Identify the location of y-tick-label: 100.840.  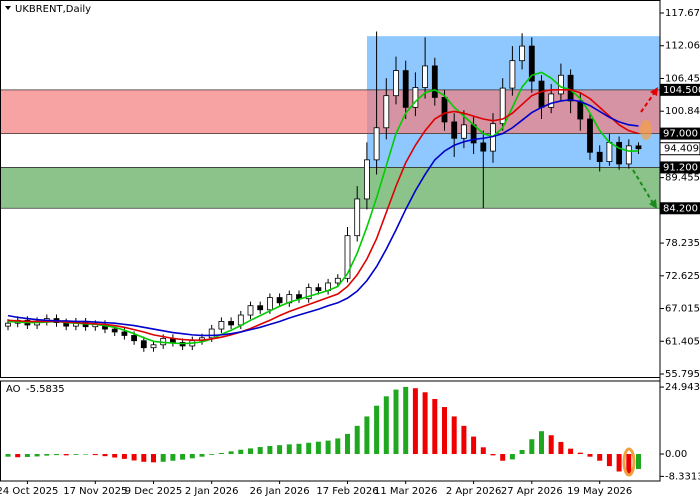
(682, 111).